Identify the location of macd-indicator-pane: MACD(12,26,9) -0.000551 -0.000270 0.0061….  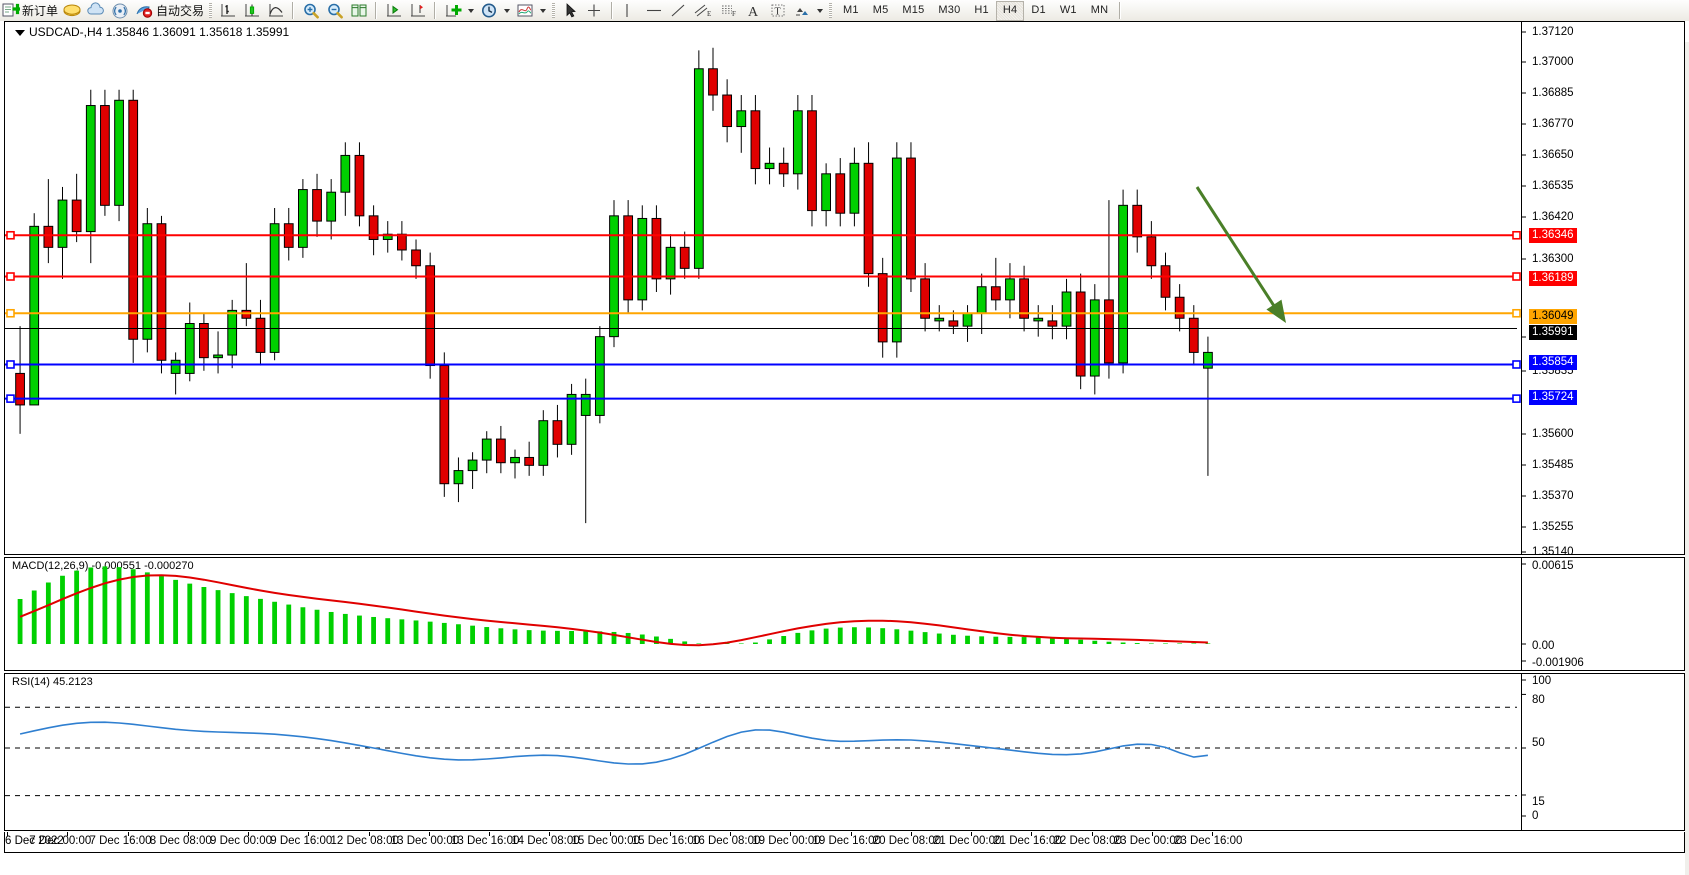
(844, 614).